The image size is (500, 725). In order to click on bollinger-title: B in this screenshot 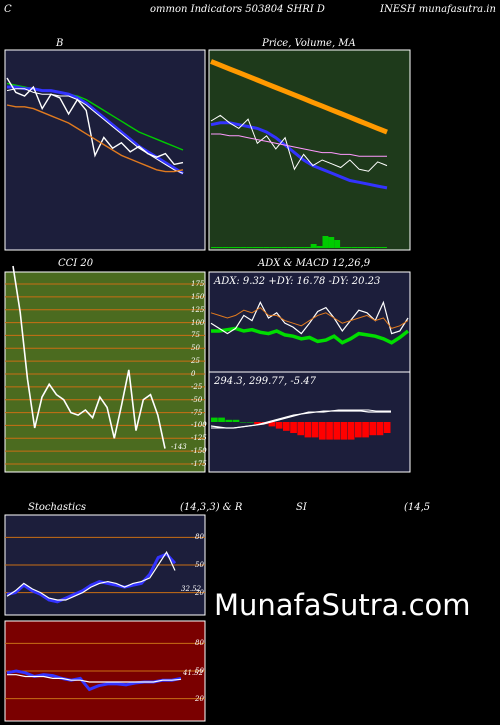, I will do `click(60, 43)`.